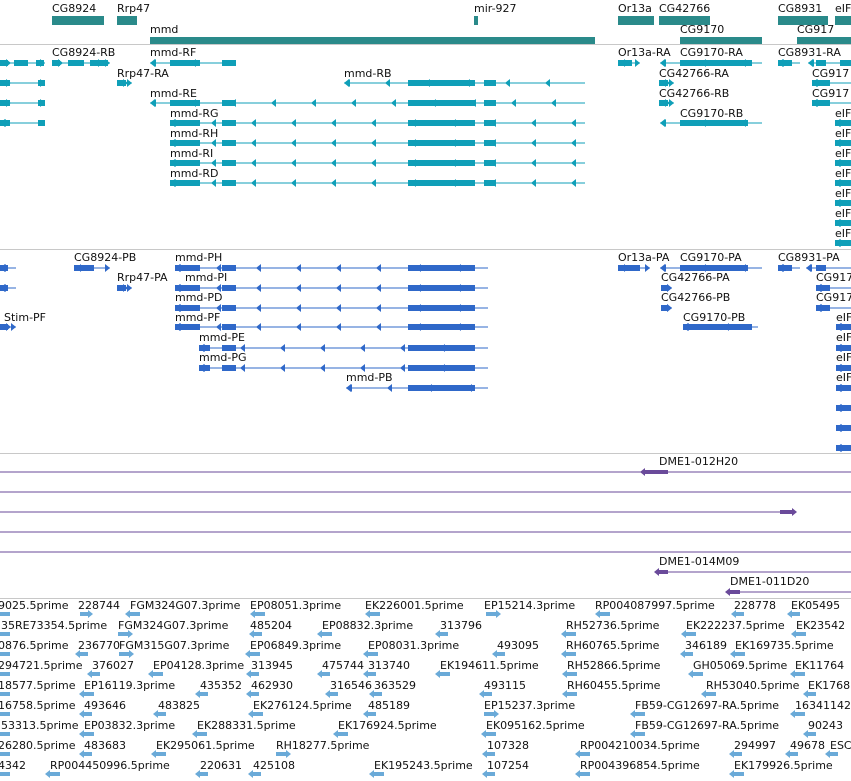  Describe the element at coordinates (642, 472) in the screenshot. I see `clone-arrow` at that location.